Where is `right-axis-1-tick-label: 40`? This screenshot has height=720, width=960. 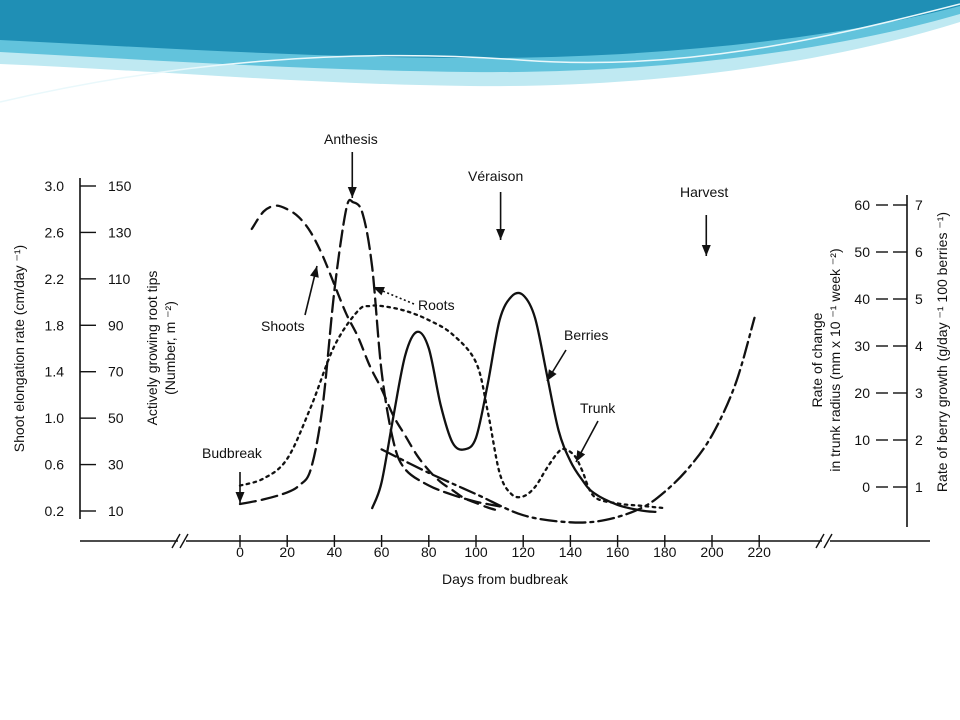
right-axis-1-tick-label: 40 is located at coordinates (862, 299).